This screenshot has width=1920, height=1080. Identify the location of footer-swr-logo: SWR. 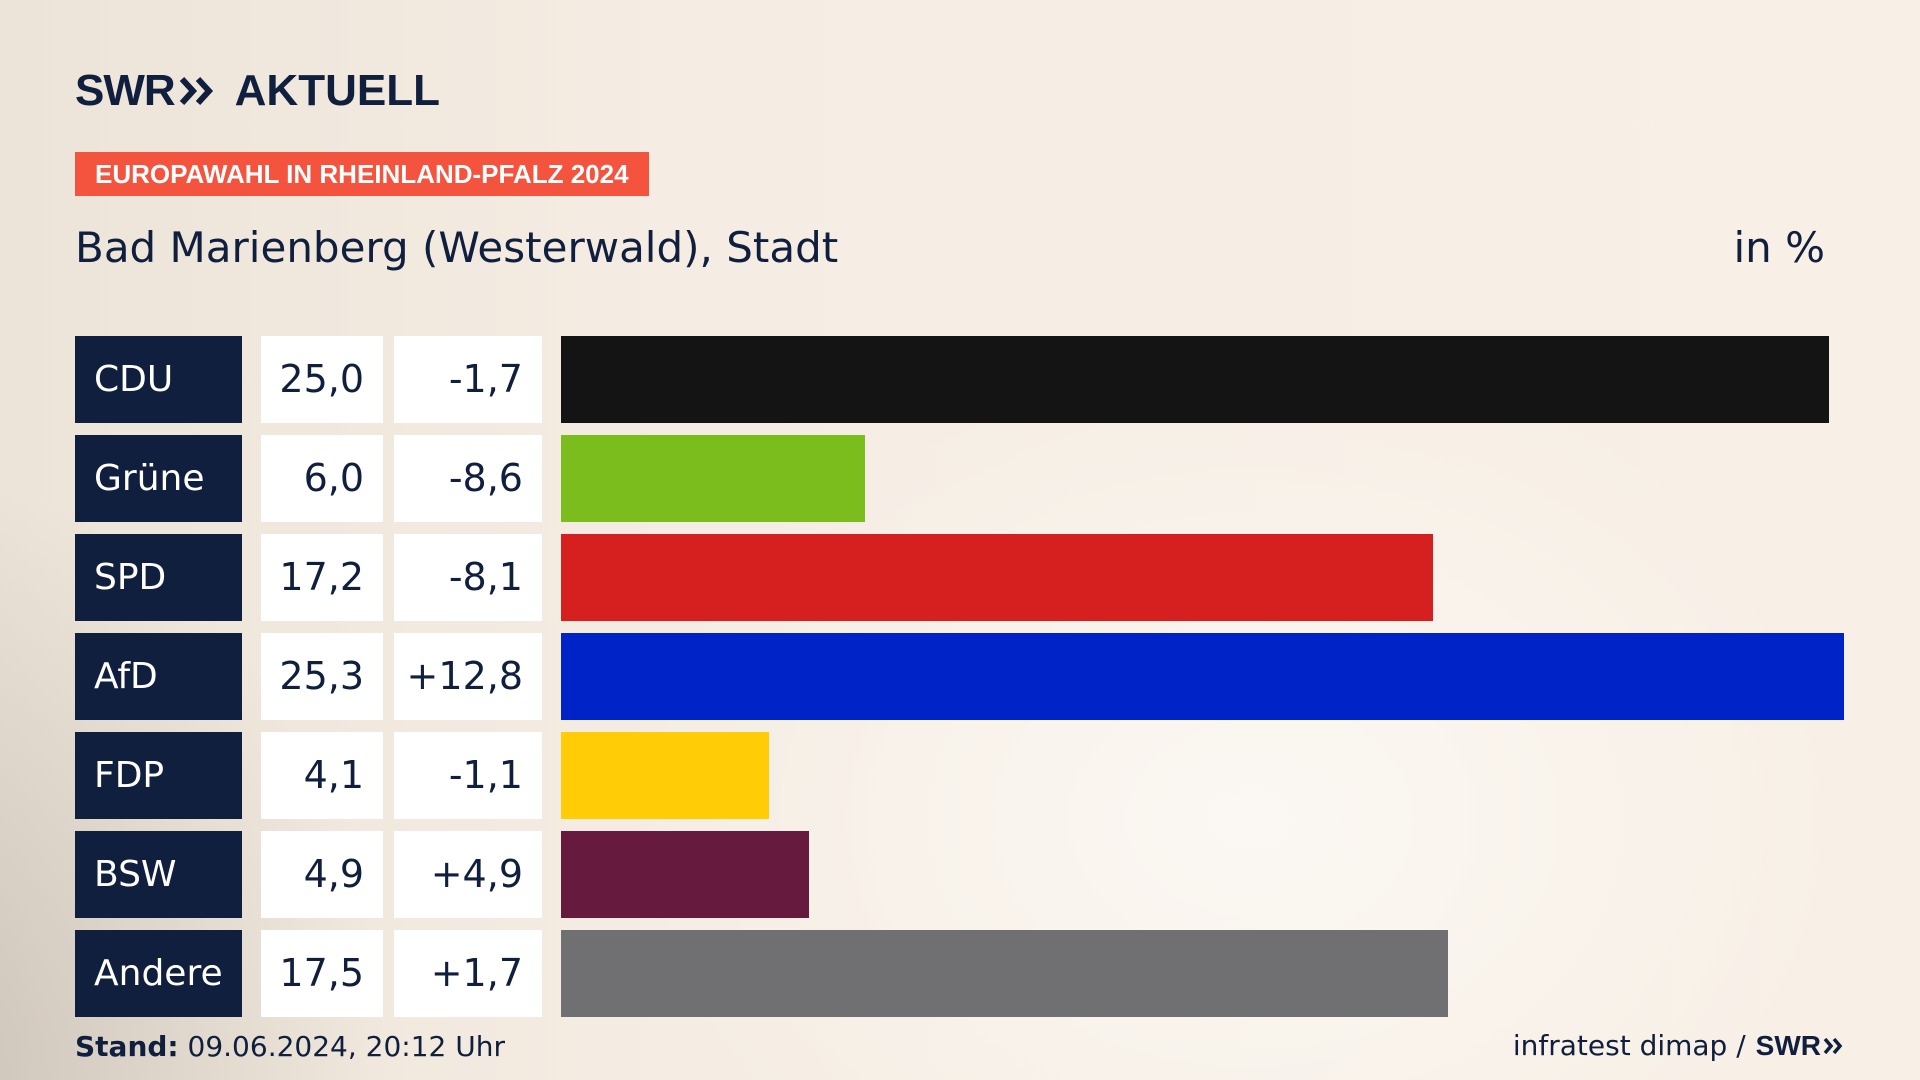
(1800, 1046).